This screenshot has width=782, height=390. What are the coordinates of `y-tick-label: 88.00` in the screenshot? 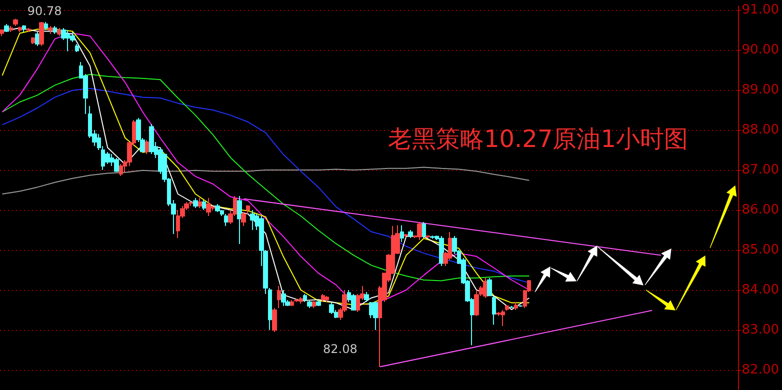 It's located at (760, 130).